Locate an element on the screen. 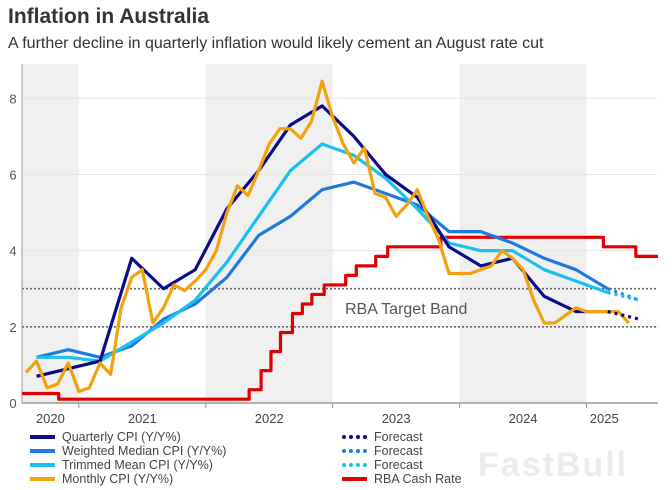 This screenshot has height=490, width=672. x-tick-label: 2023 is located at coordinates (396, 418).